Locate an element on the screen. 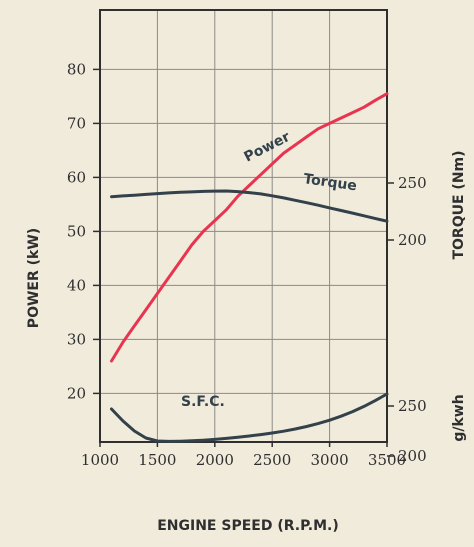 The width and height of the screenshot is (474, 547). x-tick-label: 1500 is located at coordinates (157, 460).